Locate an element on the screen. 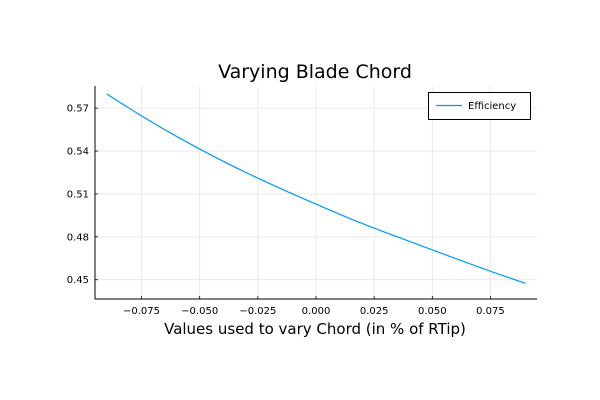 Image resolution: width=600 pixels, height=400 pixels. y-tick-label-1: 0.48 is located at coordinates (78, 237).